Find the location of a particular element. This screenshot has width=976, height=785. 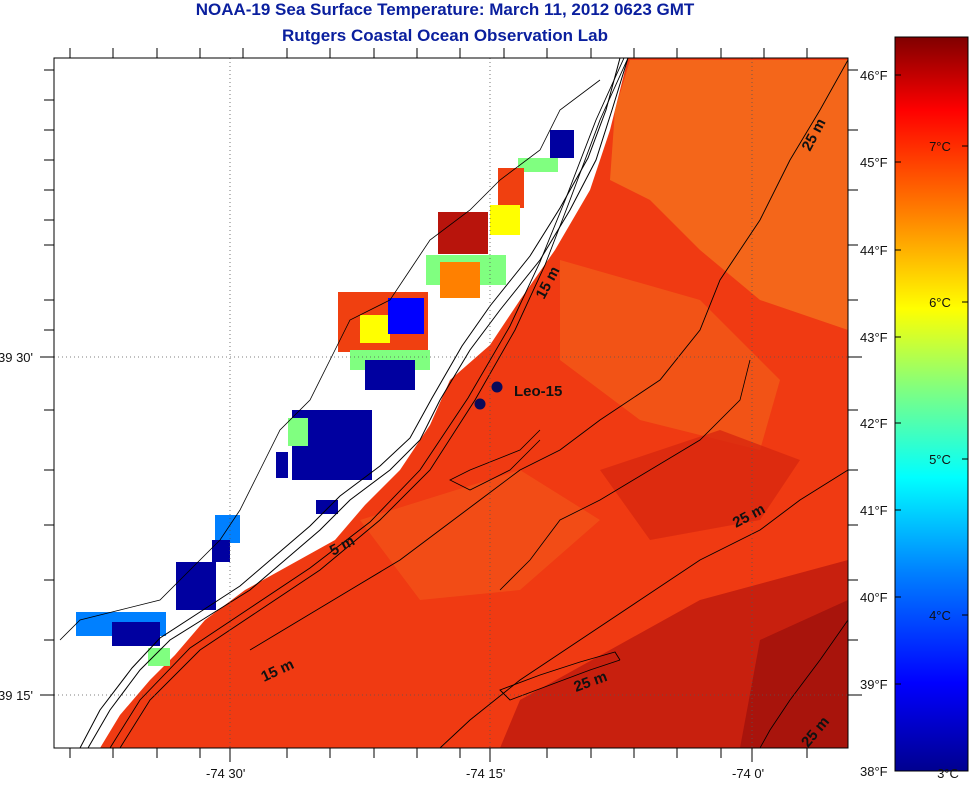

colorbar-f-label: 45°F is located at coordinates (874, 162).